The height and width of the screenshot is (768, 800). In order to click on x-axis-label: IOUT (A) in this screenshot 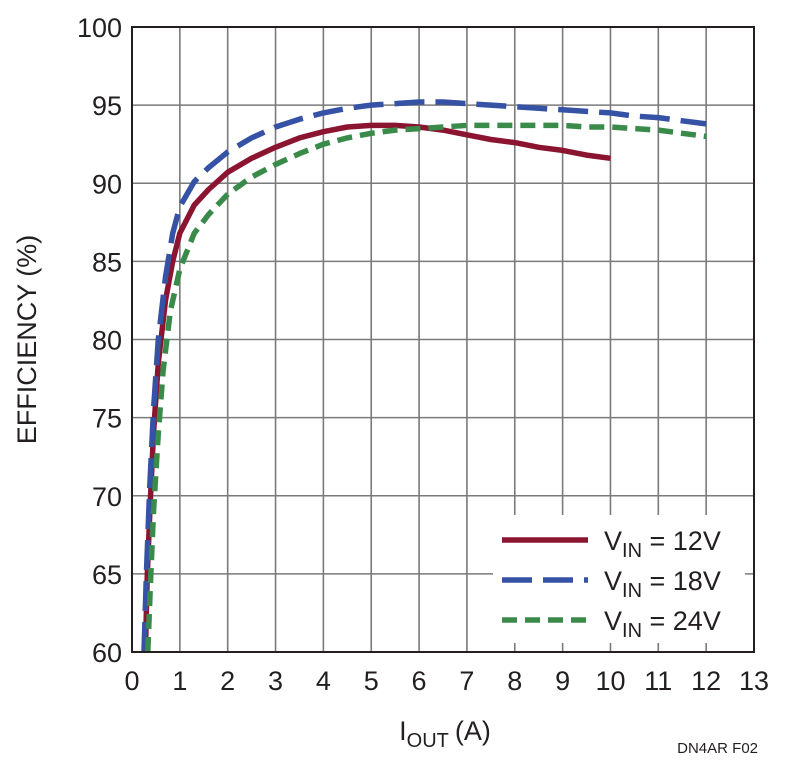, I will do `click(445, 734)`.